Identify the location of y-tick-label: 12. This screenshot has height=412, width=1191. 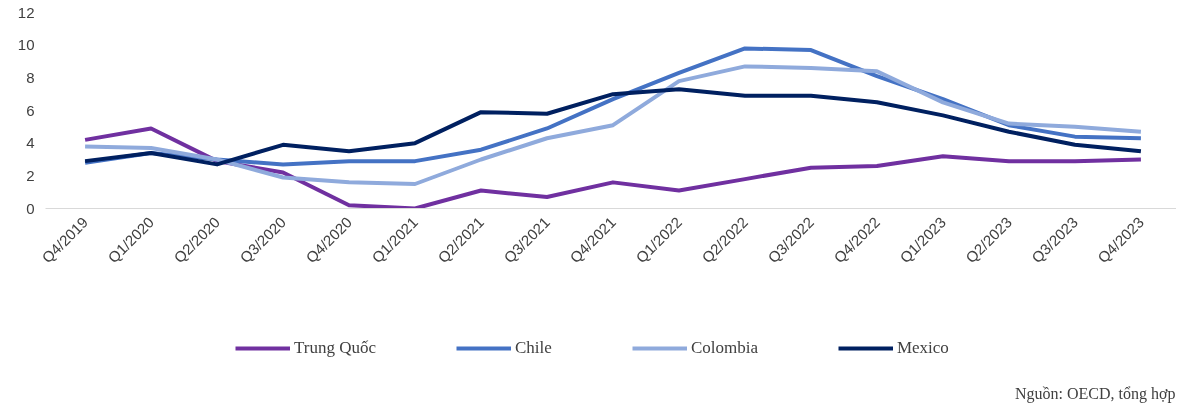
(26, 12).